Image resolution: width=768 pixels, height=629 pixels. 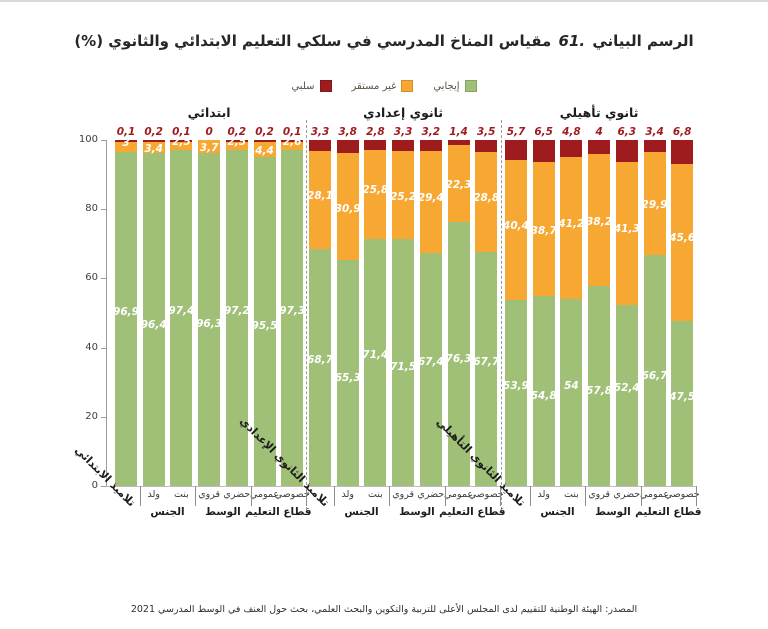 I want to click on value-label-unstable: 2,6, so click(x=292, y=141).